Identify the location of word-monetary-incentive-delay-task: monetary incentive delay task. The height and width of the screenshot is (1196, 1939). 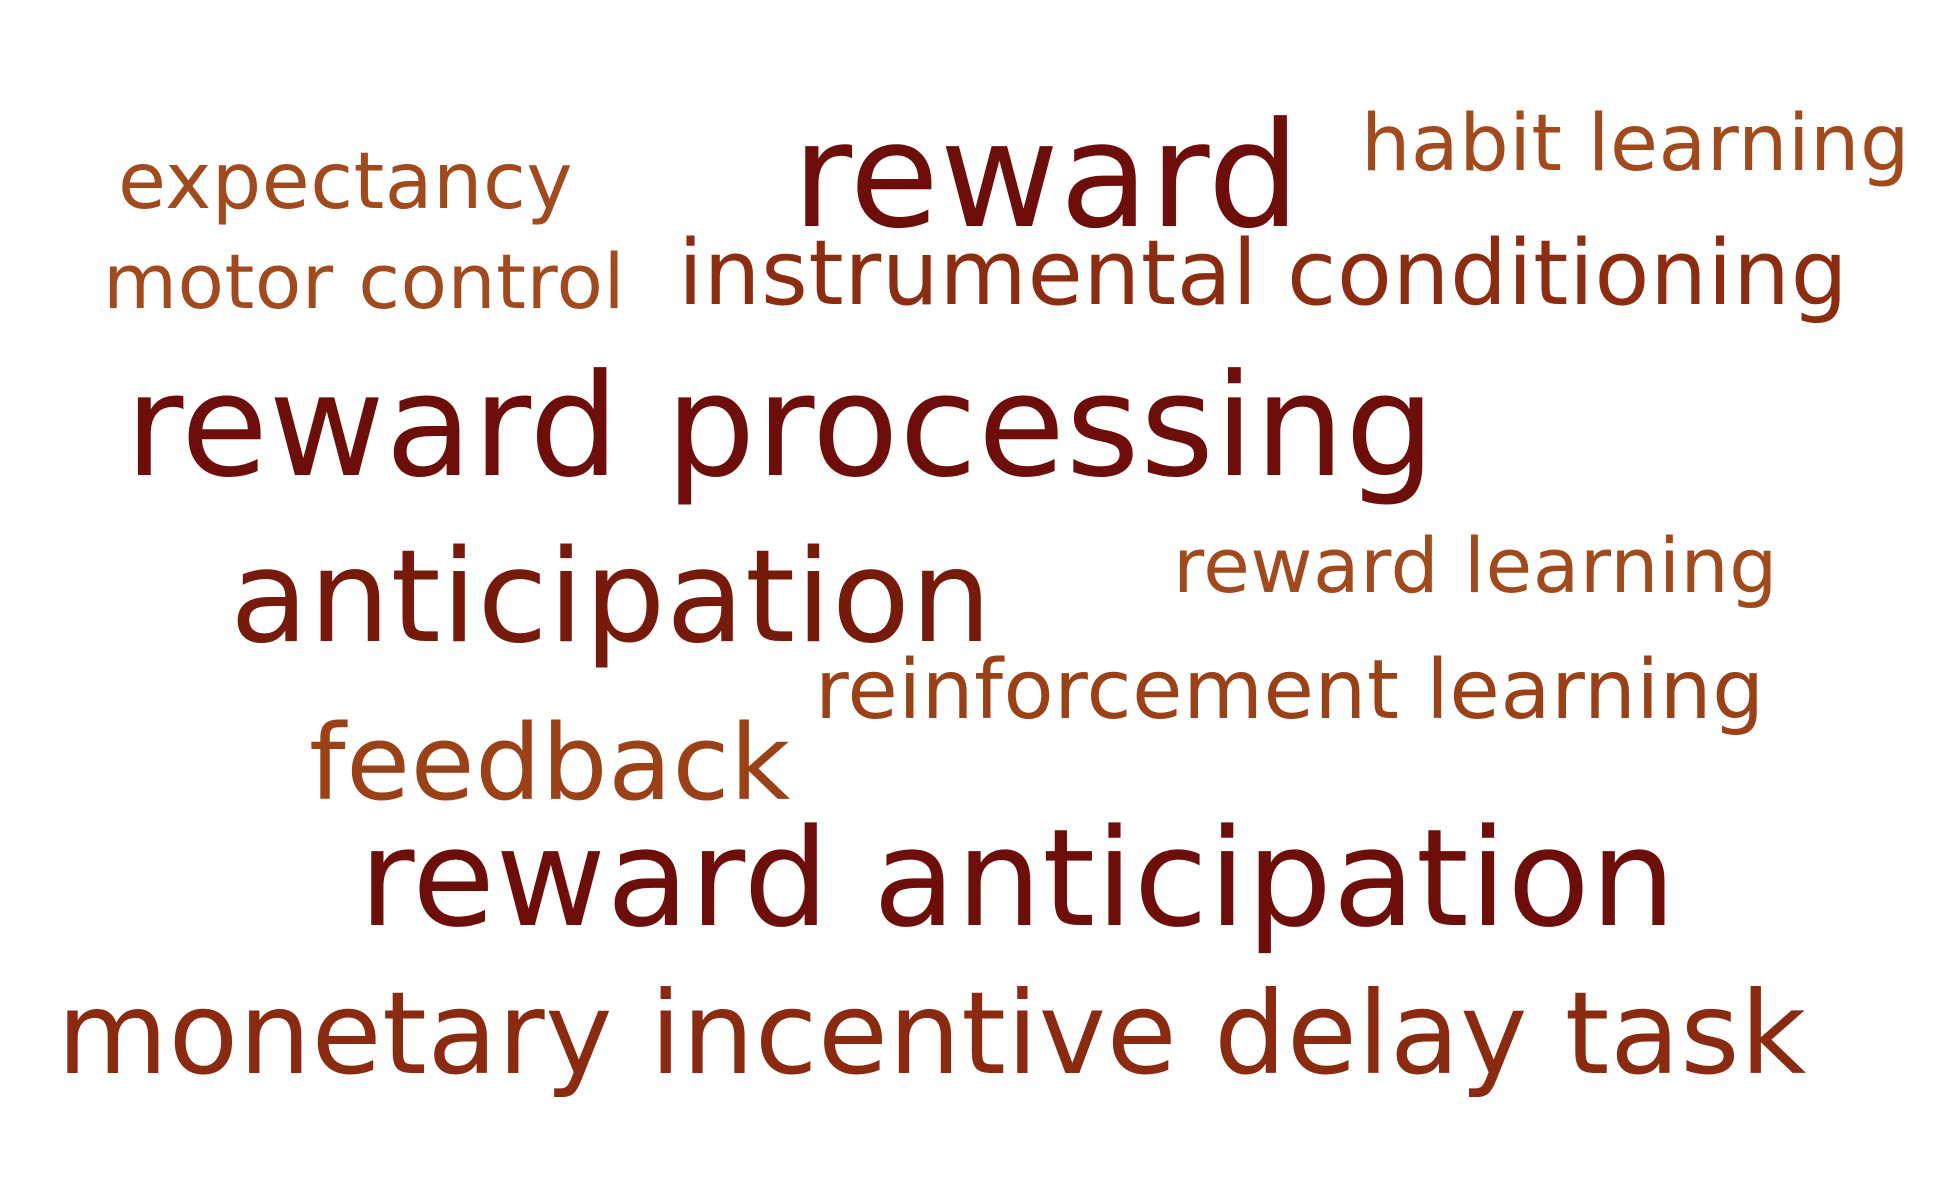
(932, 1033).